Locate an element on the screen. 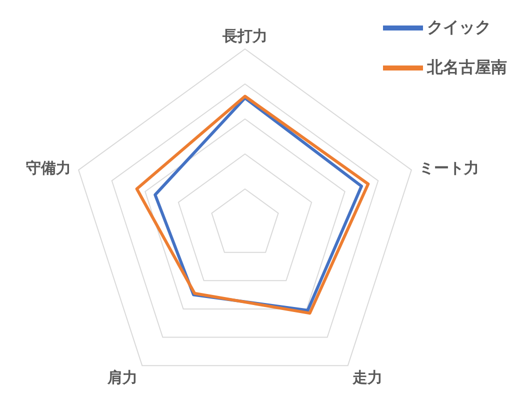 The image size is (525, 398). spoke-label: 守備力 is located at coordinates (48, 167).